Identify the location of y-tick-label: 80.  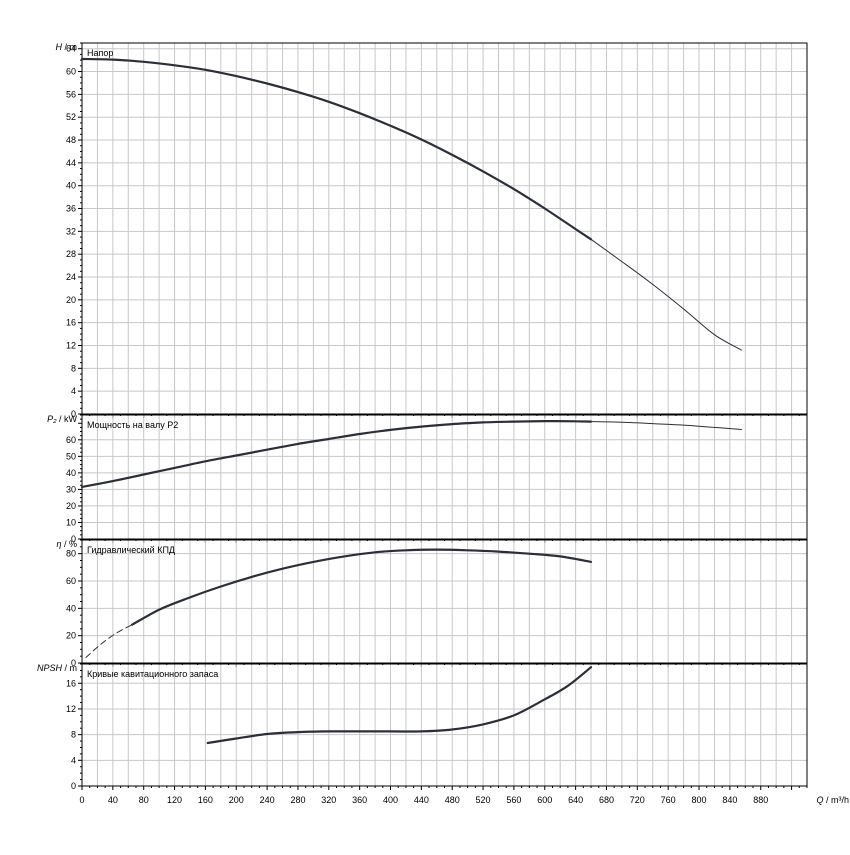
(71, 554).